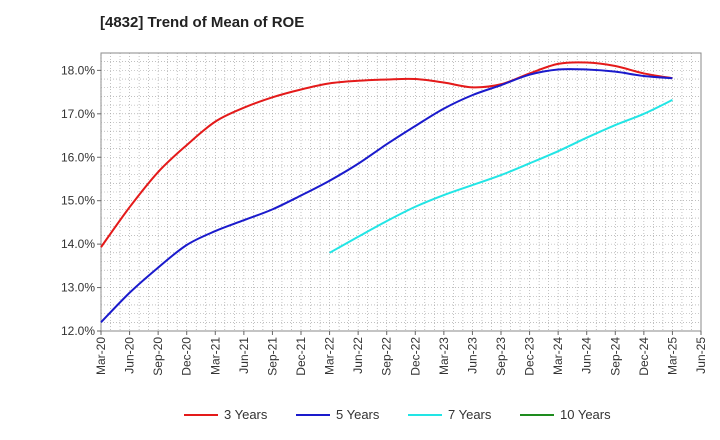 The height and width of the screenshot is (440, 720). Describe the element at coordinates (470, 414) in the screenshot. I see `legend-label-7-years: 7 Years` at that location.